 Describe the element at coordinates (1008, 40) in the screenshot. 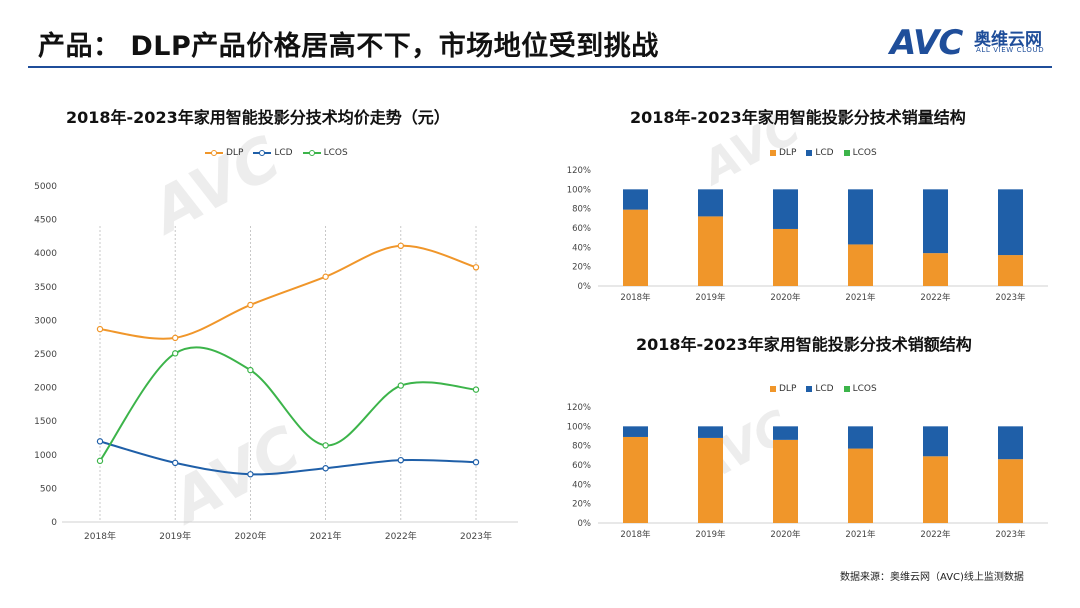

I see `logo-cn-text: 奥维云网` at that location.